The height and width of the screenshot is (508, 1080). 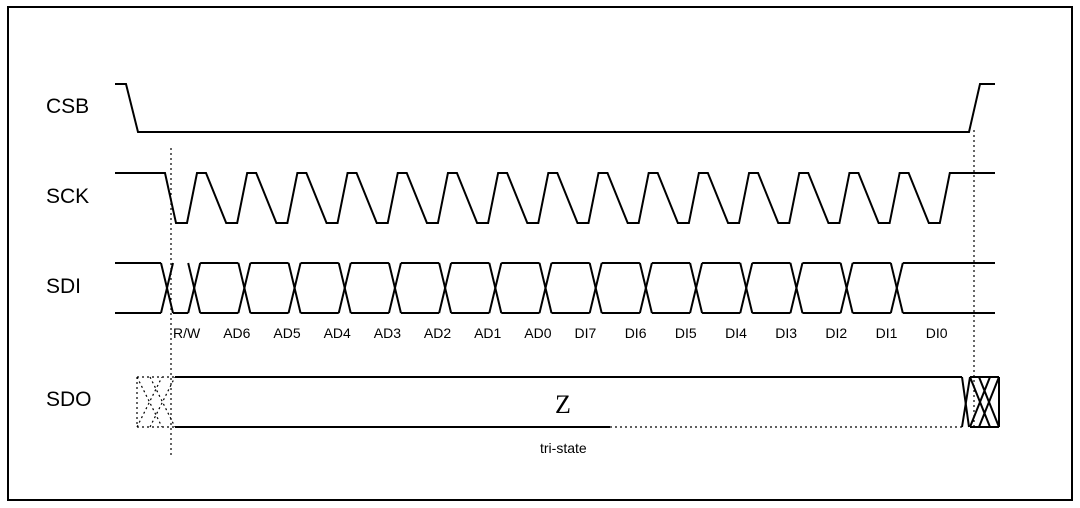 What do you see at coordinates (555, 198) in the screenshot?
I see `sck-waveform` at bounding box center [555, 198].